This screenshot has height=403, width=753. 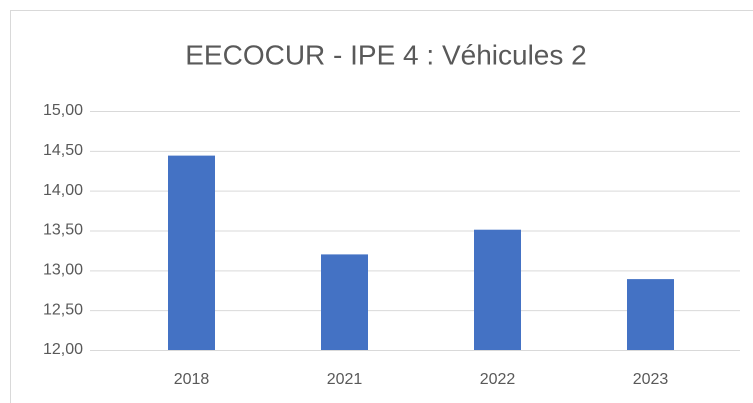 I want to click on chart-title: EECOCUR - IPE 4 : Véhicules 2, so click(x=385, y=54).